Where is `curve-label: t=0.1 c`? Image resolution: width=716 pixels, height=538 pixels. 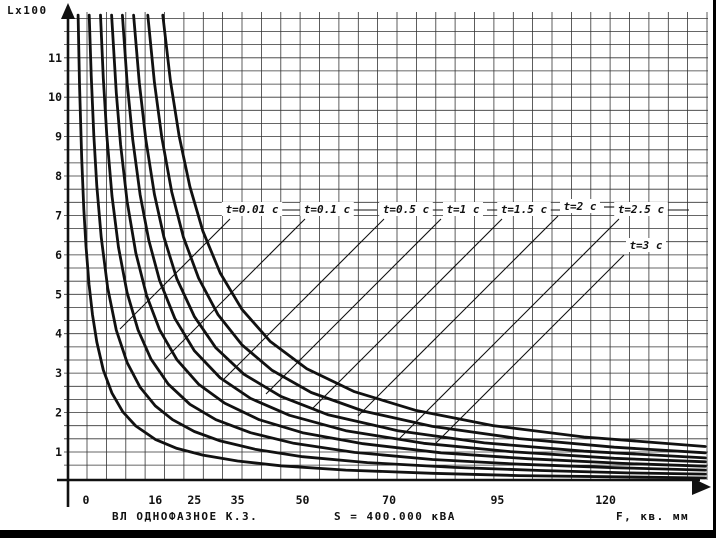
curve-label: t=0.1 c is located at coordinates (327, 209).